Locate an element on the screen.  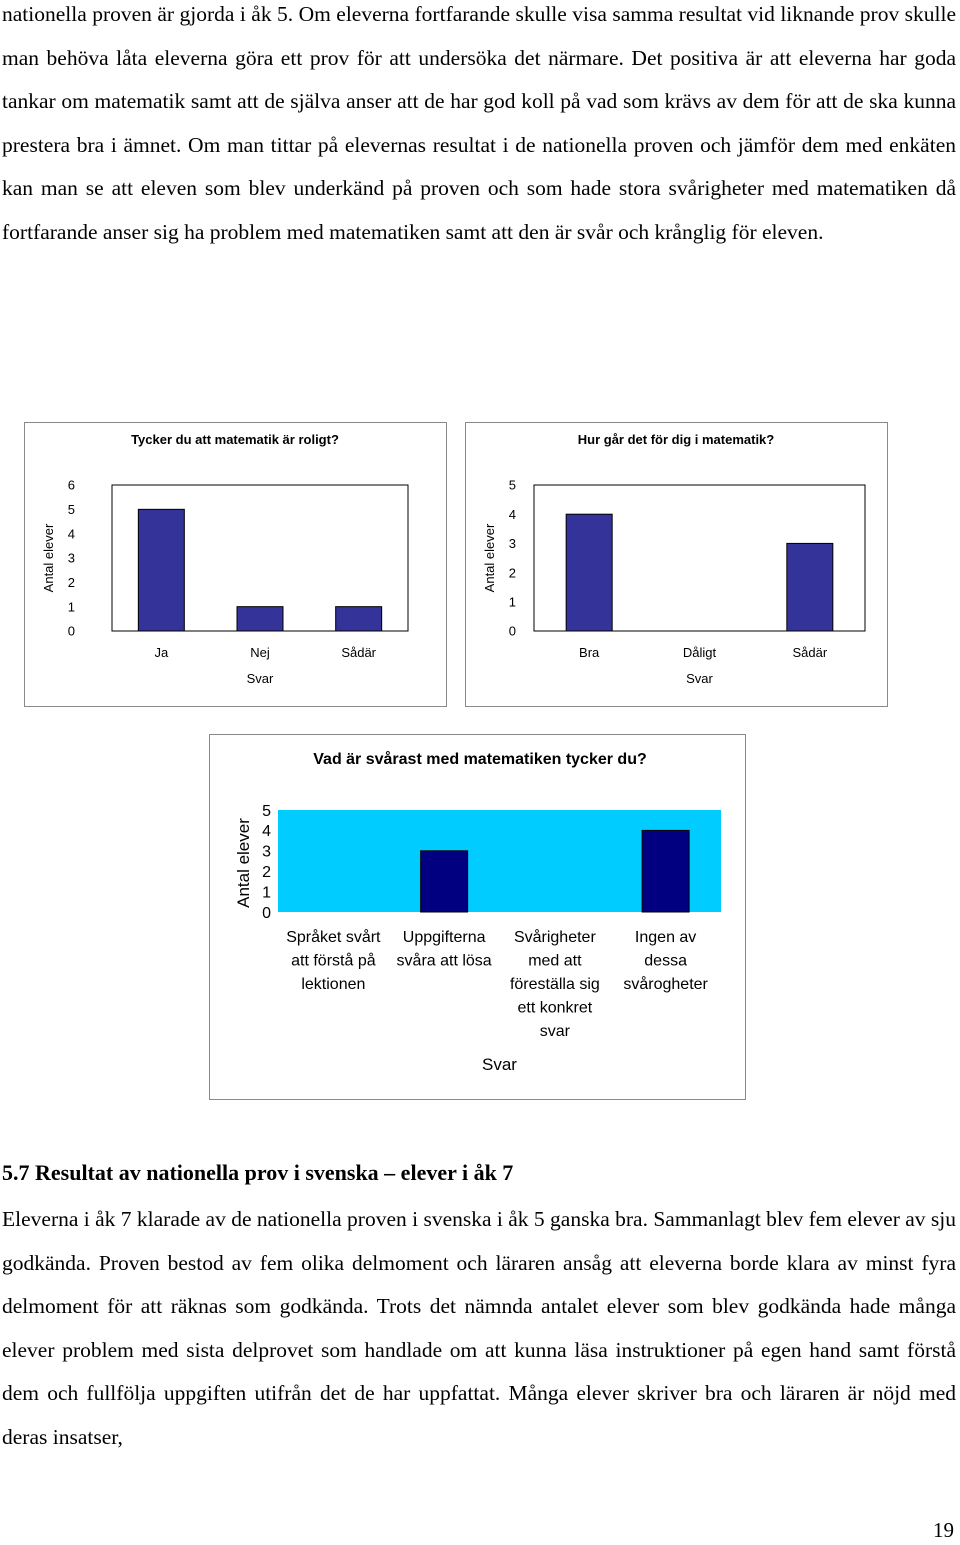
category-label-line: svar is located at coordinates (555, 1031).